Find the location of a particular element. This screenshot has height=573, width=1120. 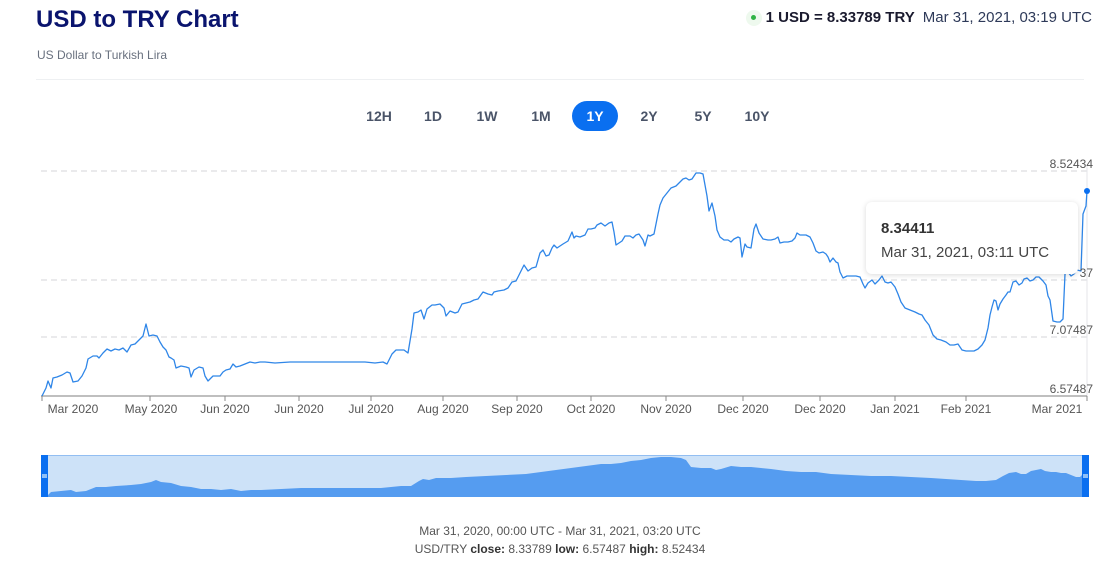

range-navigator is located at coordinates (565, 476).